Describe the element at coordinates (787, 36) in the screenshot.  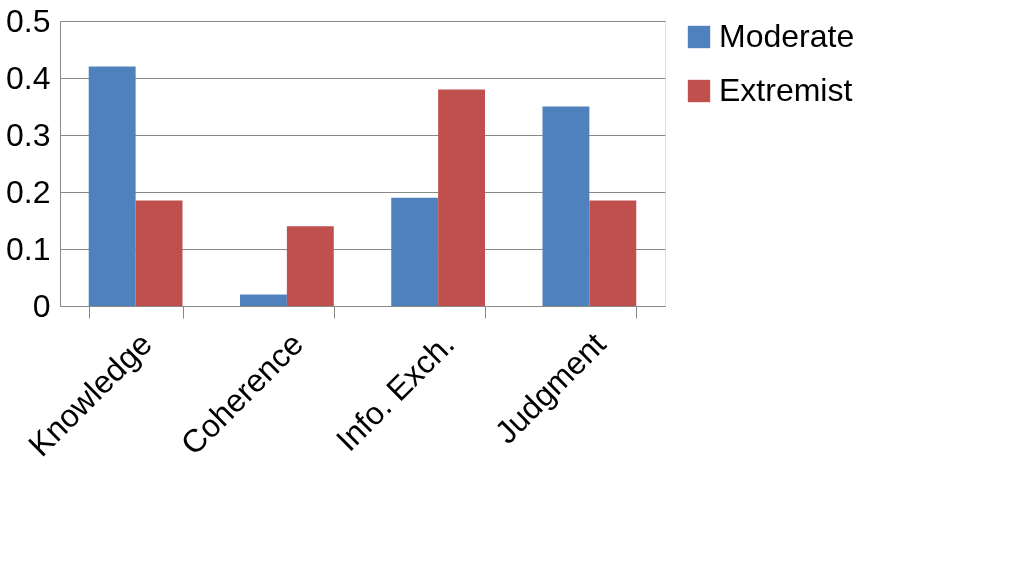
I see `legend-label: Moderate` at that location.